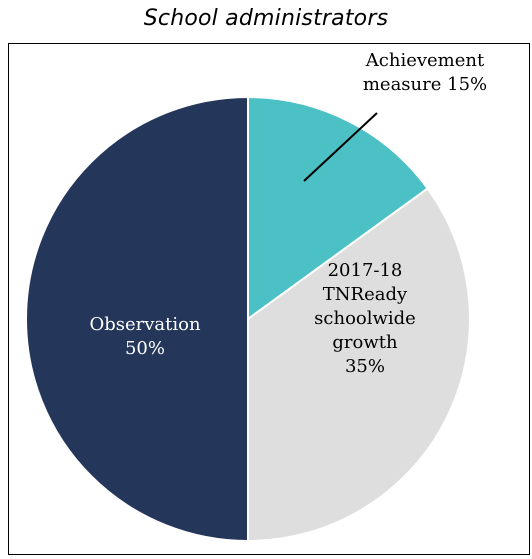 The height and width of the screenshot is (559, 532). Describe the element at coordinates (365, 270) in the screenshot. I see `slice-label-line: 2017-18` at that location.